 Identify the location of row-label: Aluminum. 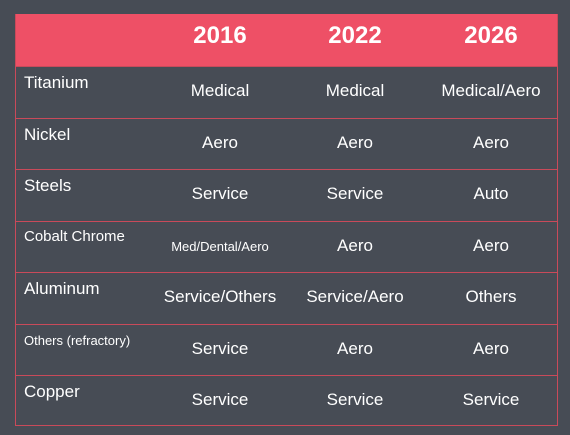
(62, 288).